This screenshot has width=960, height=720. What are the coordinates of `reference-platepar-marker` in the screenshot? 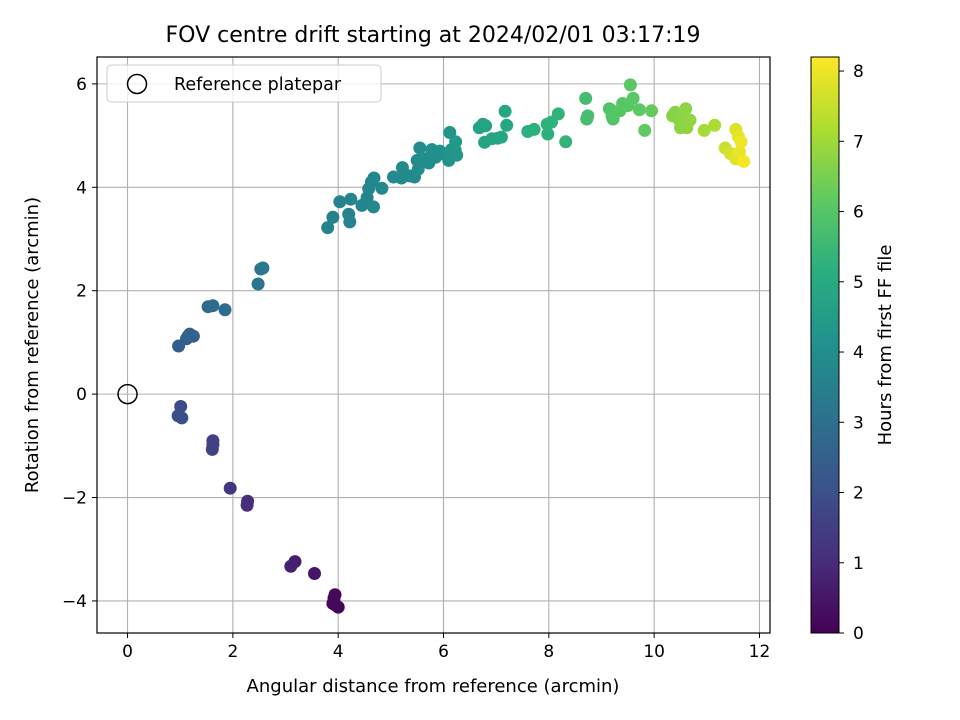 It's located at (127, 394).